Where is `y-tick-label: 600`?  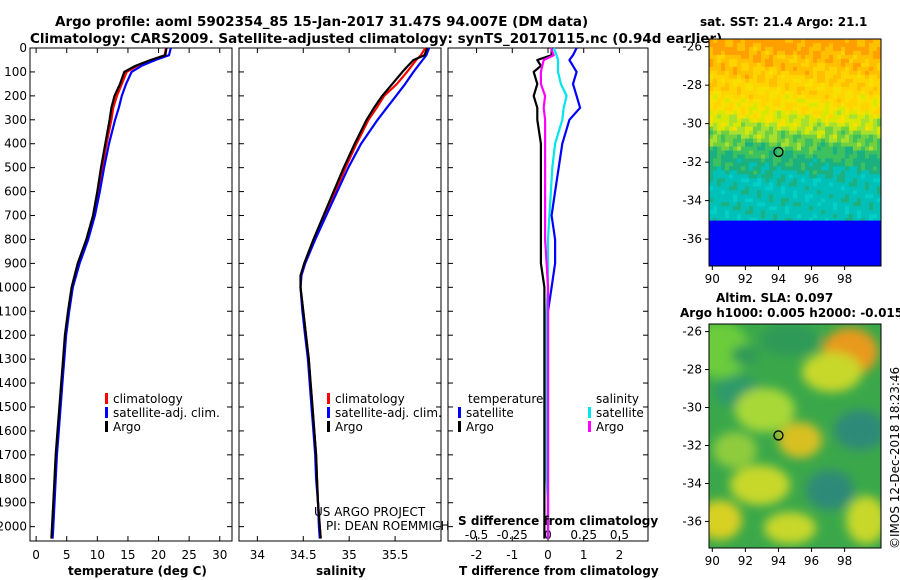 y-tick-label: 600 is located at coordinates (15, 192).